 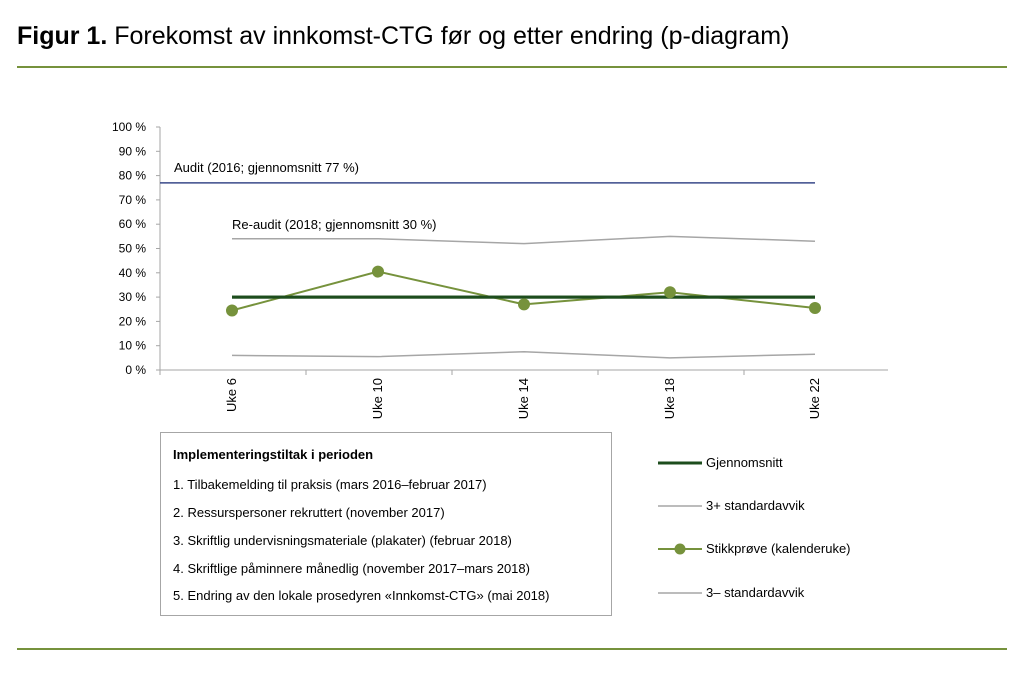 I want to click on y-tick-label: 90 %, so click(x=133, y=151).